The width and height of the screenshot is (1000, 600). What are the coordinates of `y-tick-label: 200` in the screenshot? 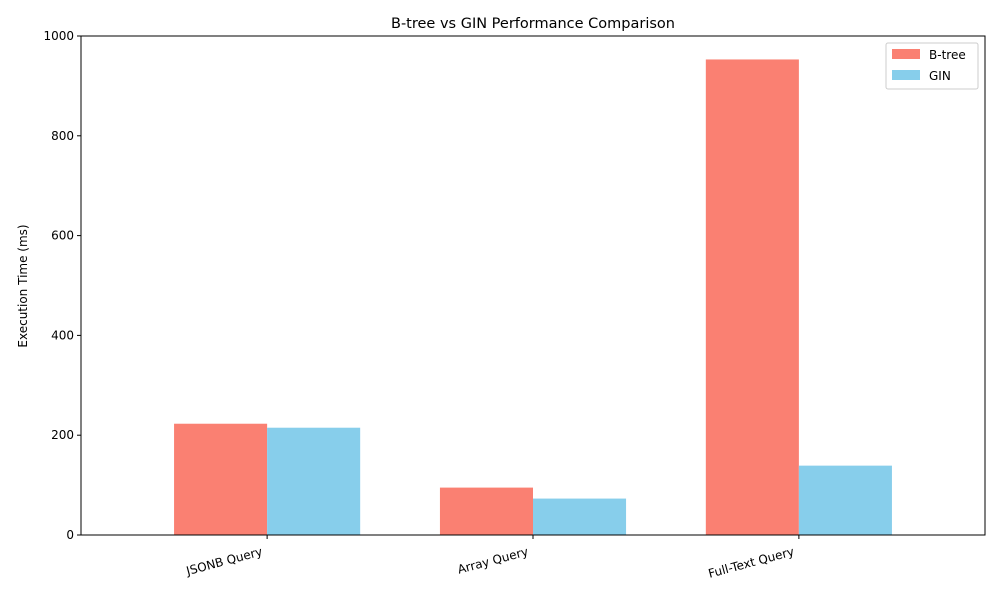 It's located at (62, 435).